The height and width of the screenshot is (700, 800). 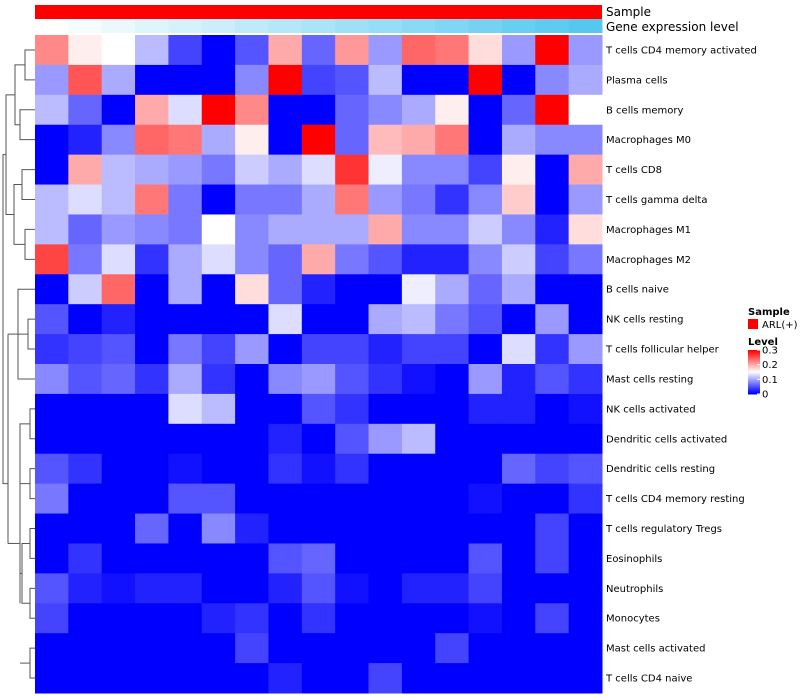 I want to click on row-label: T cells CD4 naive, so click(x=648, y=679).